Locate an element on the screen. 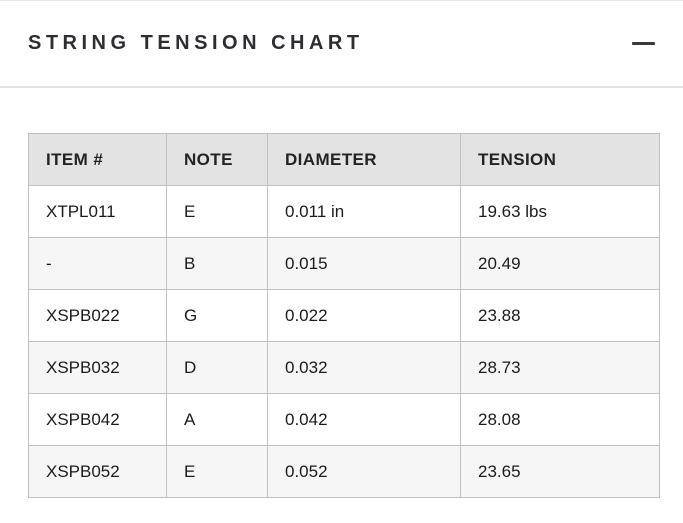 This screenshot has height=523, width=683. table-header-row: ITEM # NOTE DIAMETER TENSION is located at coordinates (344, 159).